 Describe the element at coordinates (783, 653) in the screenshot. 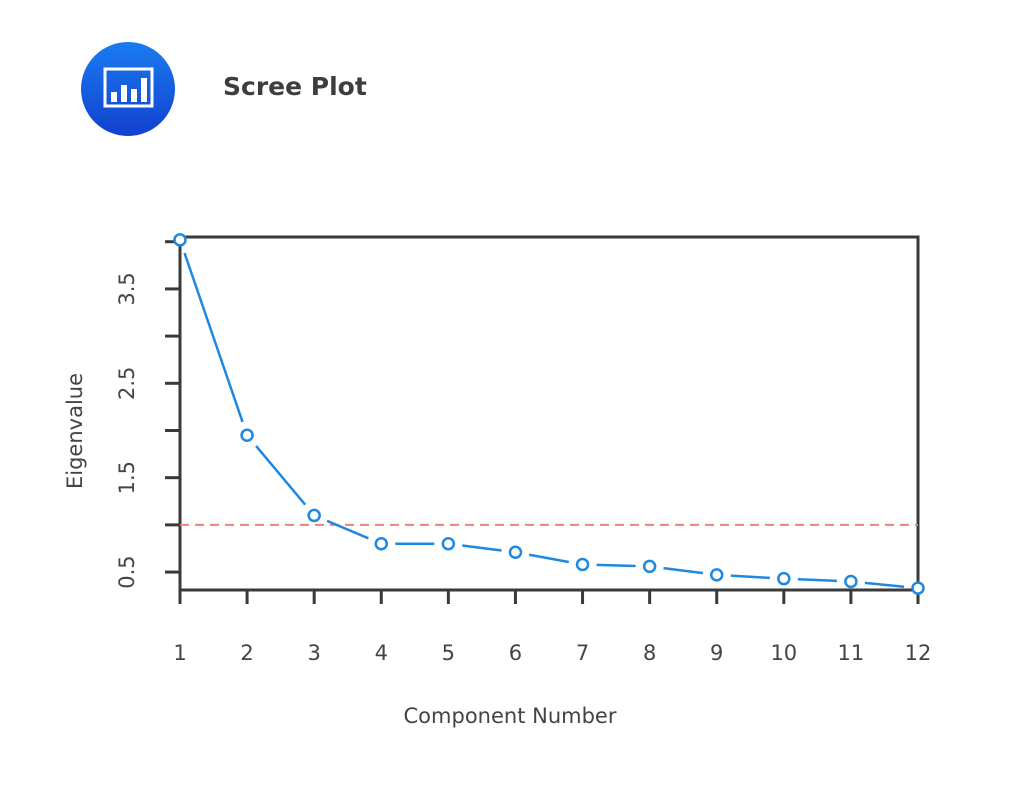

I see `x-tick-label: 10` at that location.